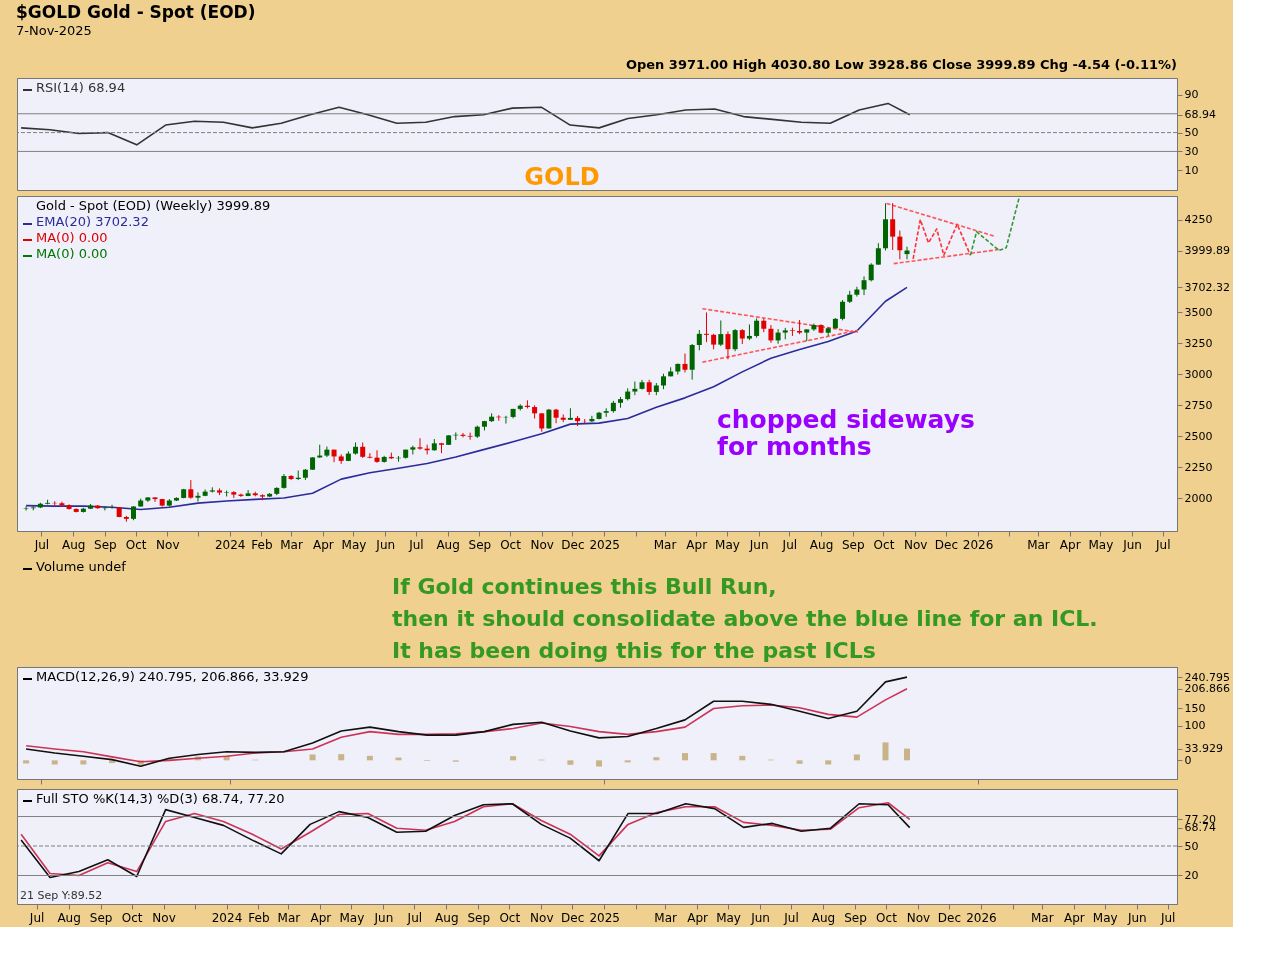 Image resolution: width=1266 pixels, height=954 pixels. What do you see at coordinates (1198, 467) in the screenshot?
I see `y-tick-label: 2250` at bounding box center [1198, 467].